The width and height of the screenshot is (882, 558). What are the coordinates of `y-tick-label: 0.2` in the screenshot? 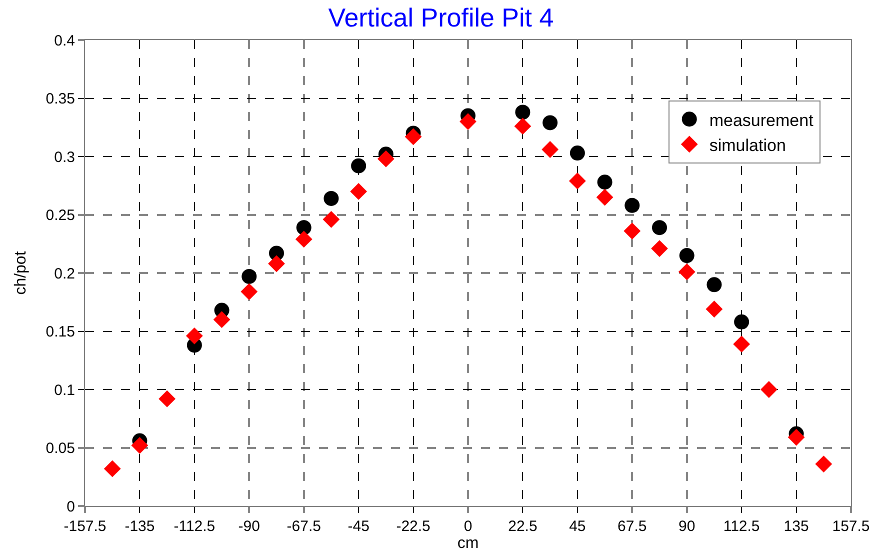 It's located at (64, 273).